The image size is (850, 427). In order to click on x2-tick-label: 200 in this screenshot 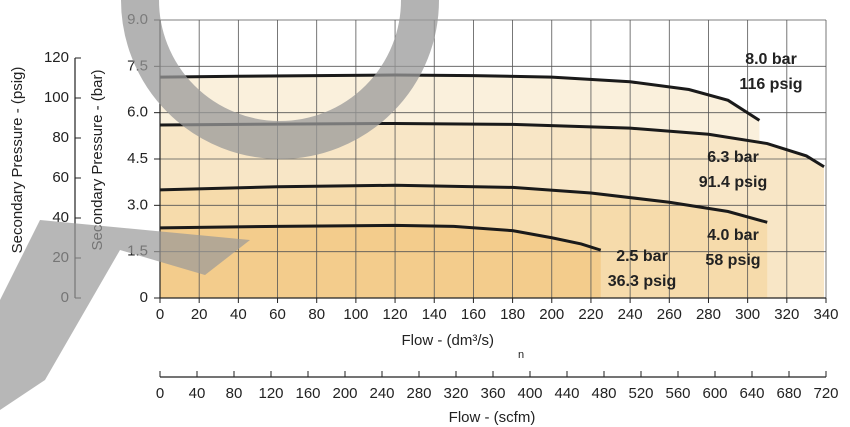, I will do `click(344, 393)`.